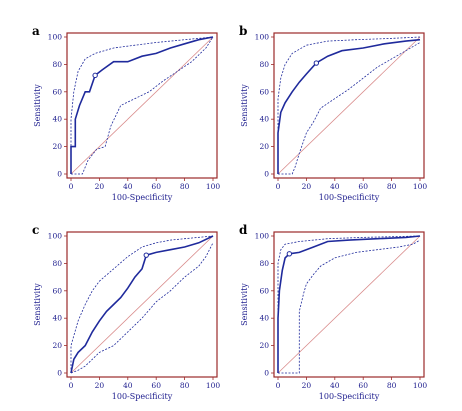  What do you see at coordinates (243, 230) in the screenshot?
I see `panel-label: d` at bounding box center [243, 230].